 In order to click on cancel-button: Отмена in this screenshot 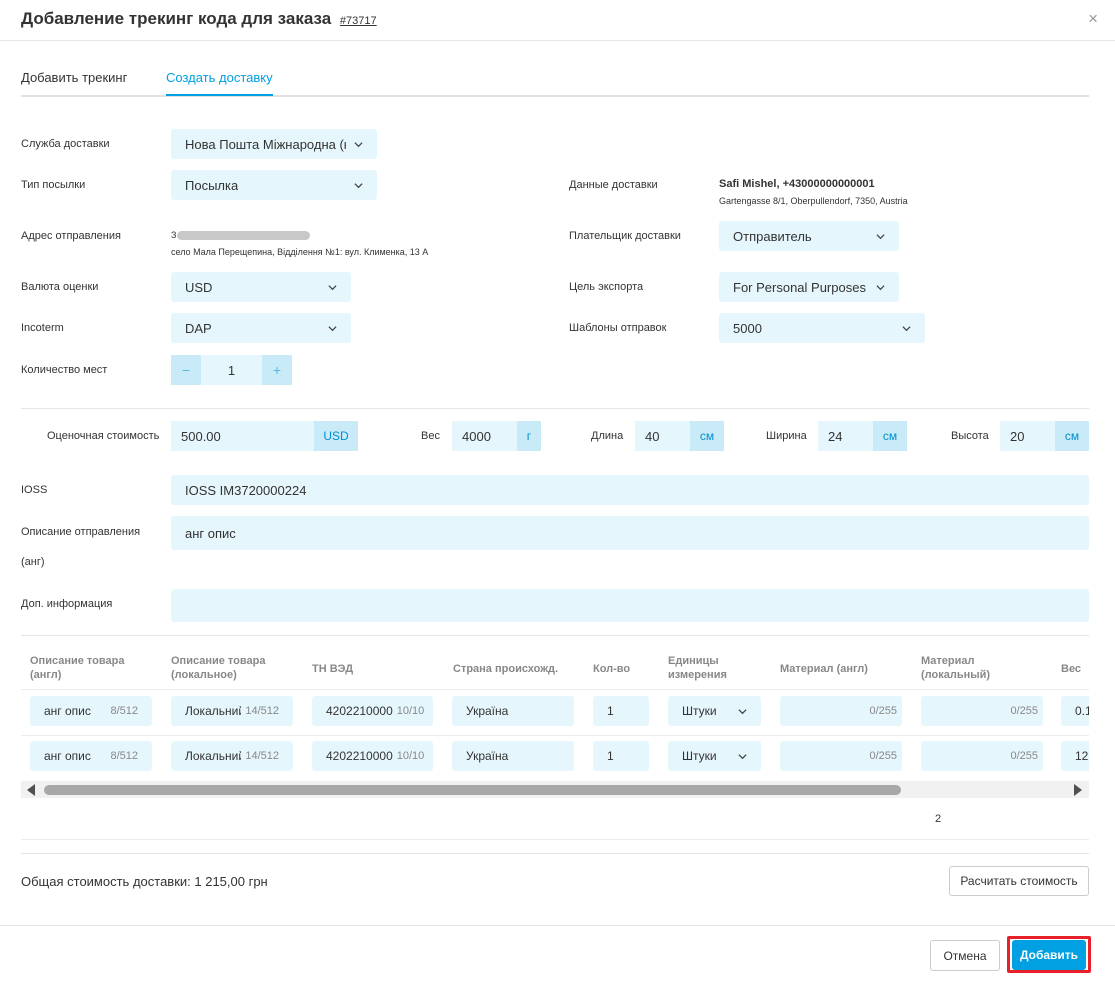, I will do `click(965, 955)`.